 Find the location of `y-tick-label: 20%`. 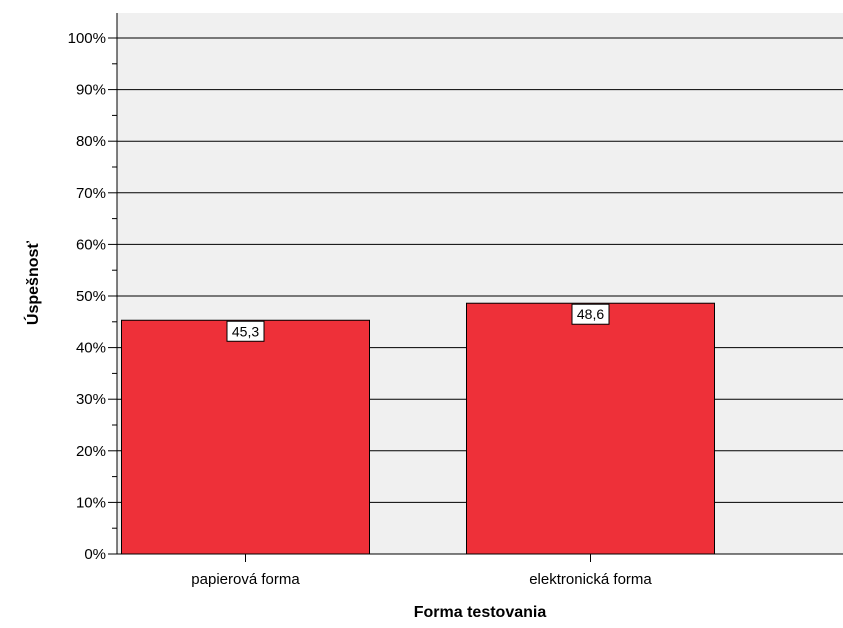

y-tick-label: 20% is located at coordinates (91, 451).